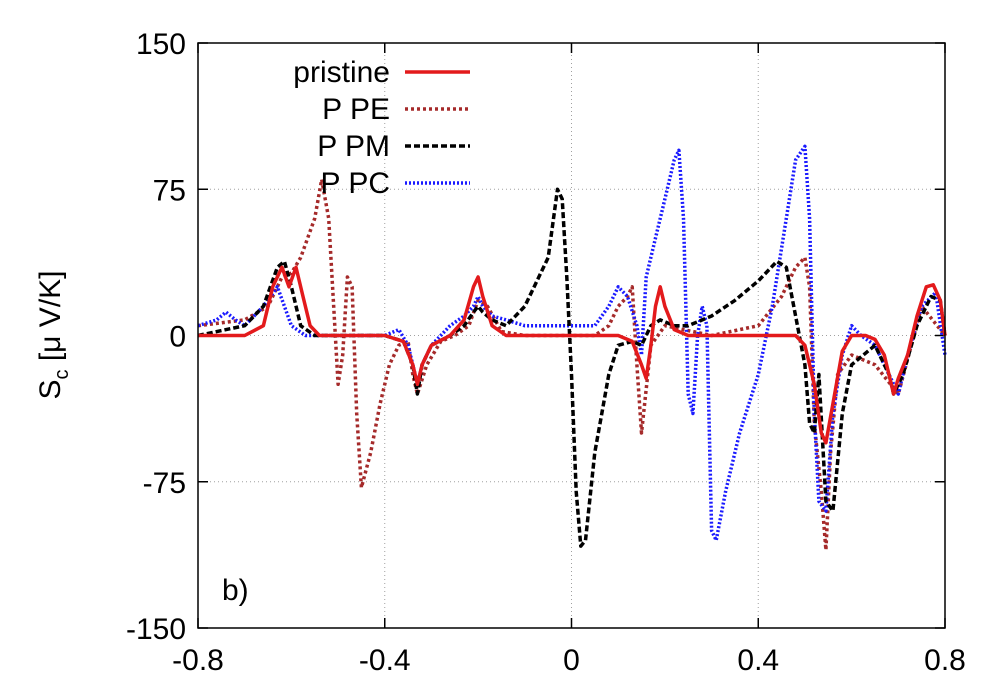 This screenshot has width=1000, height=700. I want to click on x-tick-label: -0.4, so click(385, 660).